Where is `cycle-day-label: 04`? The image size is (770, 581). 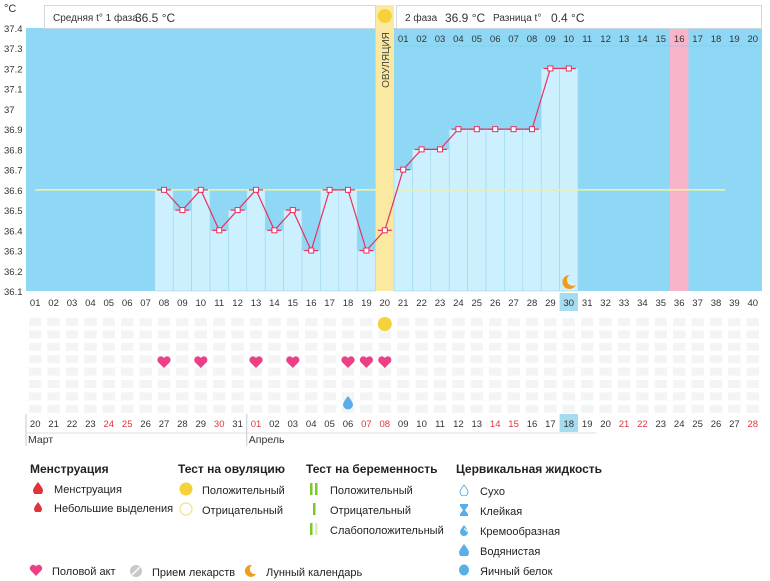 cycle-day-label: 04 is located at coordinates (90, 303).